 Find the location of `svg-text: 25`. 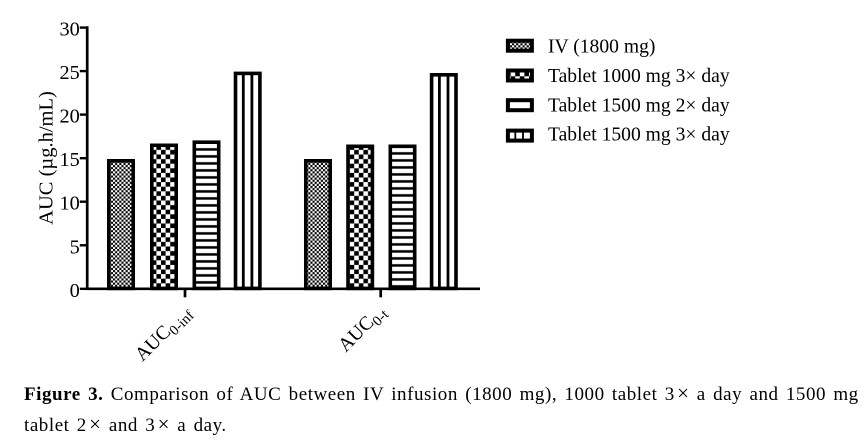

svg-text: 25 is located at coordinates (70, 73).